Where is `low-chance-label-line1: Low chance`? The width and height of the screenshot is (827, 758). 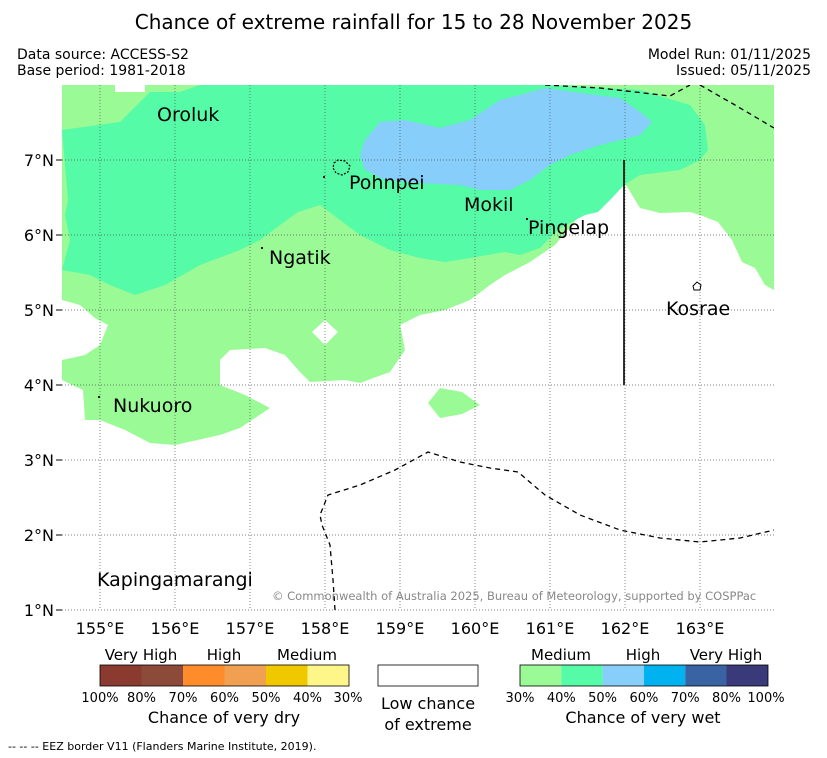
low-chance-label-line1: Low chance is located at coordinates (428, 703).